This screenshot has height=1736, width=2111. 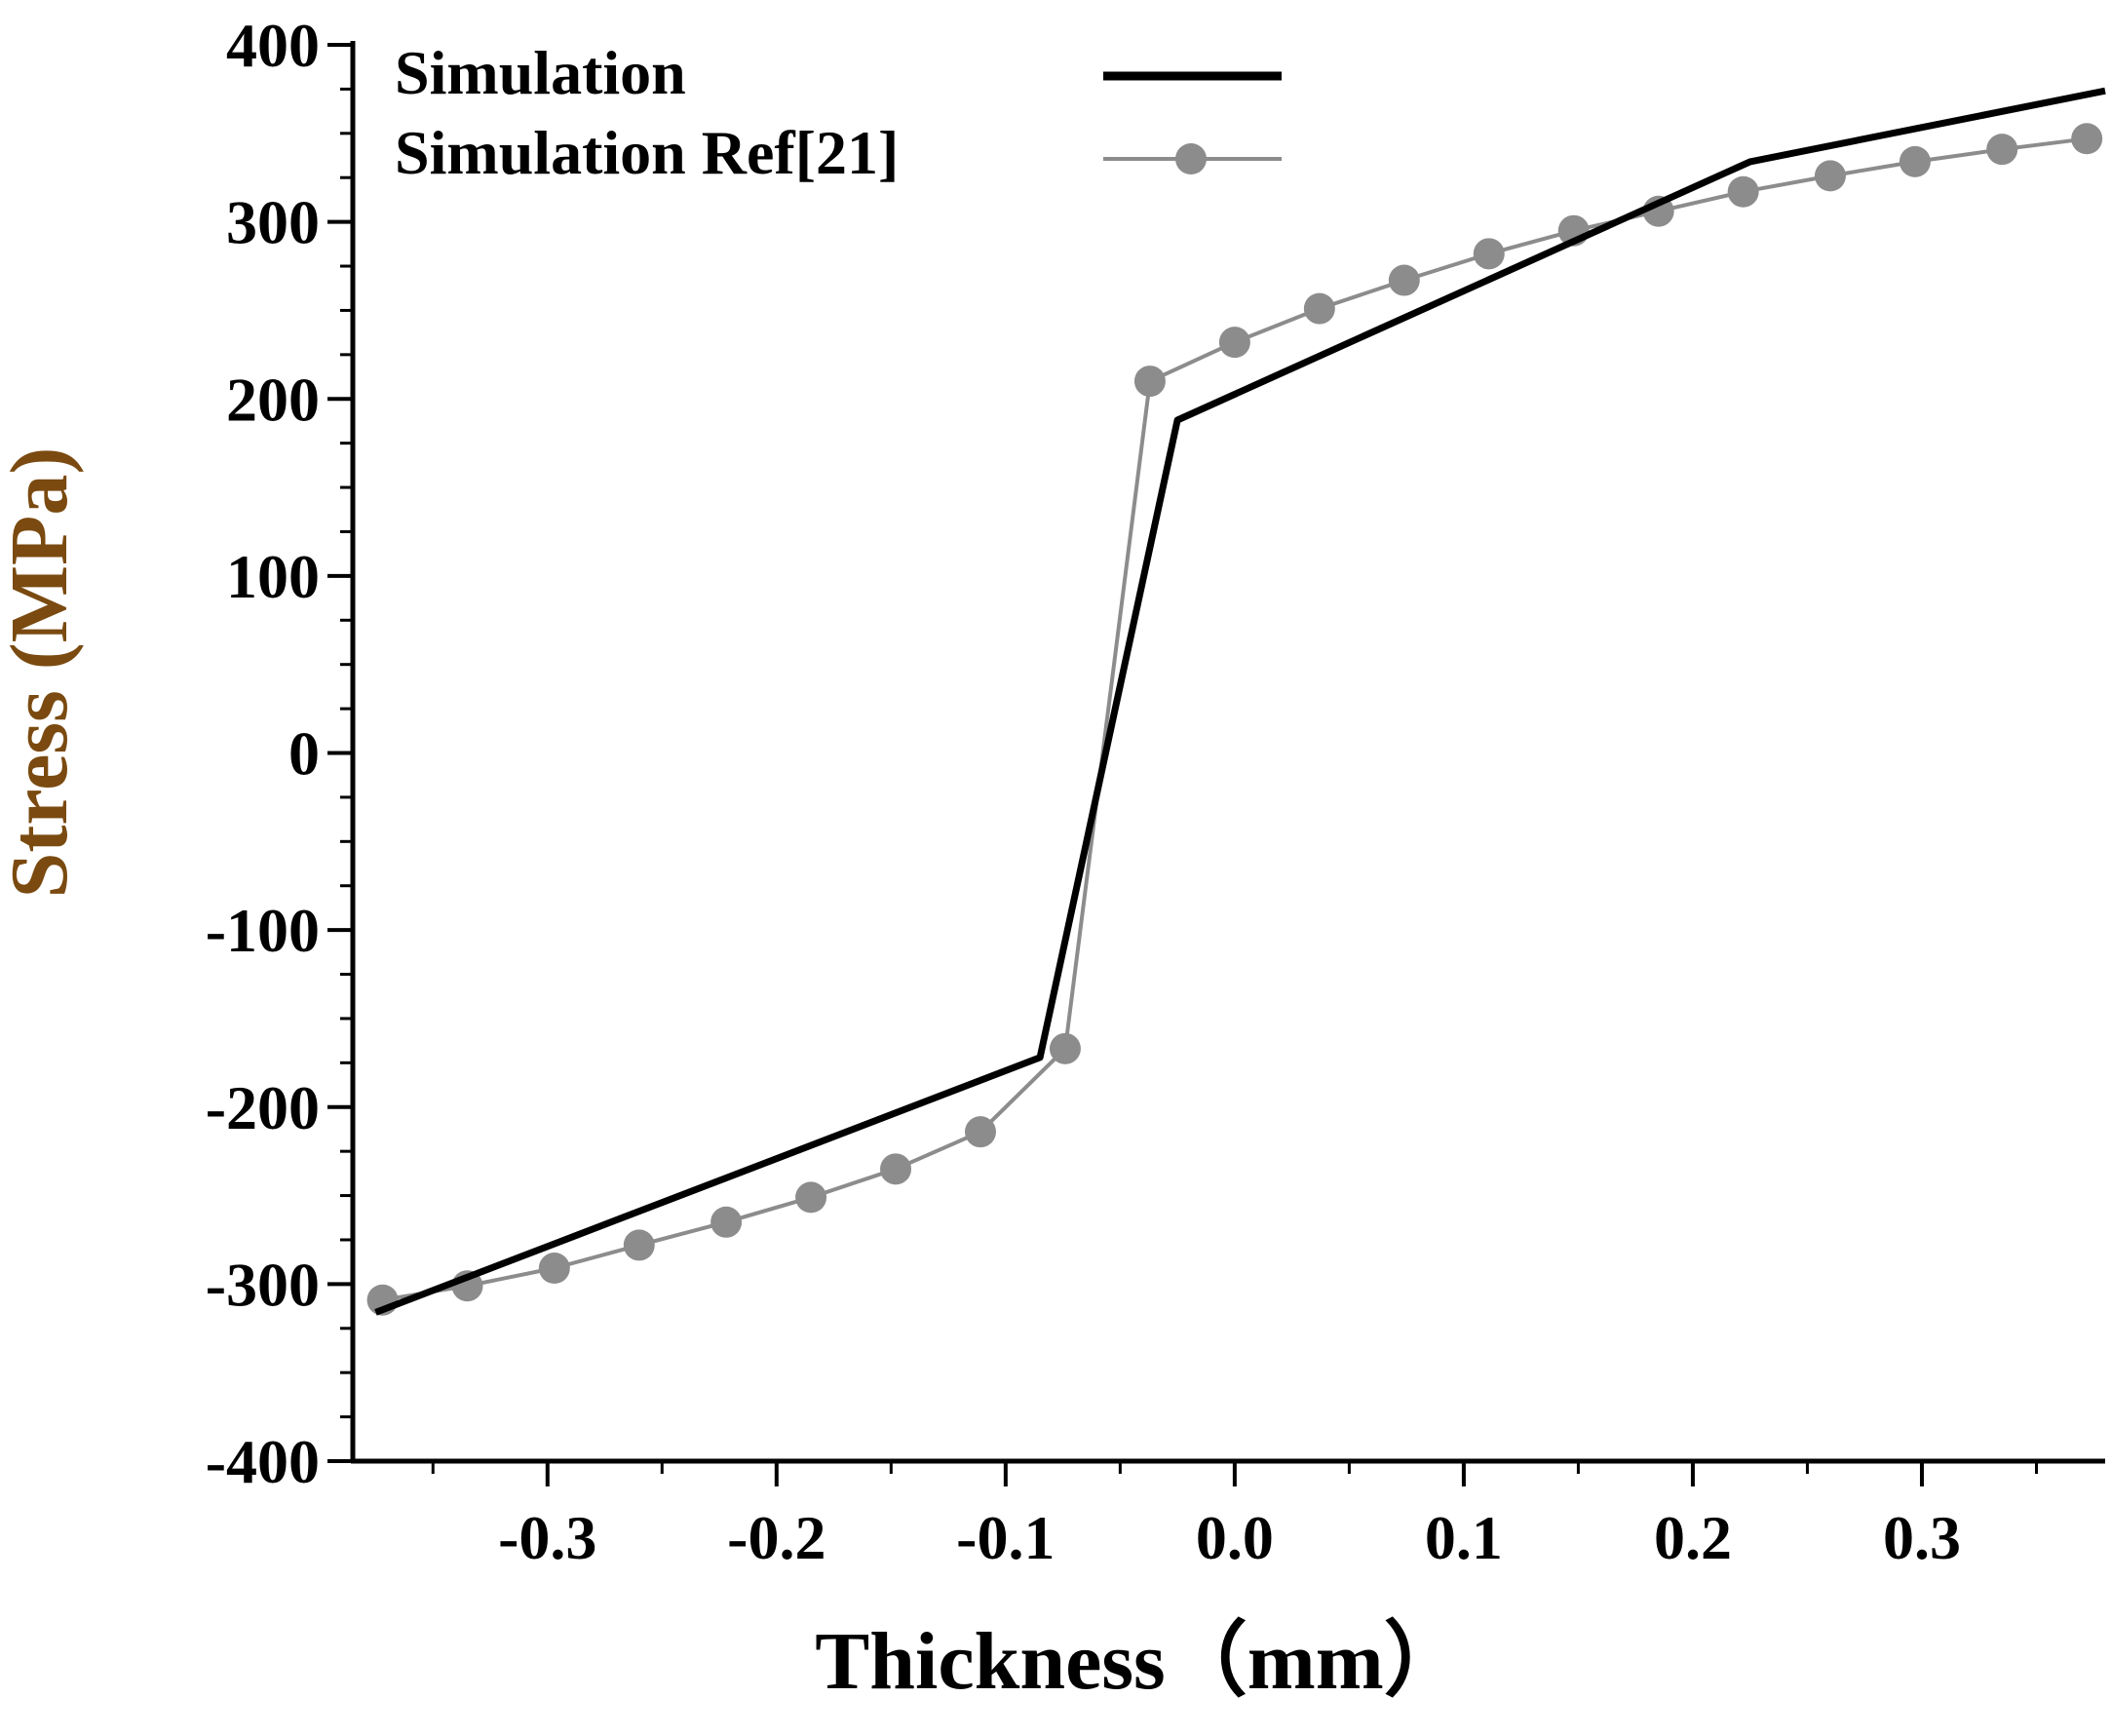 What do you see at coordinates (547, 1537) in the screenshot?
I see `x-tick-label: -0.3` at bounding box center [547, 1537].